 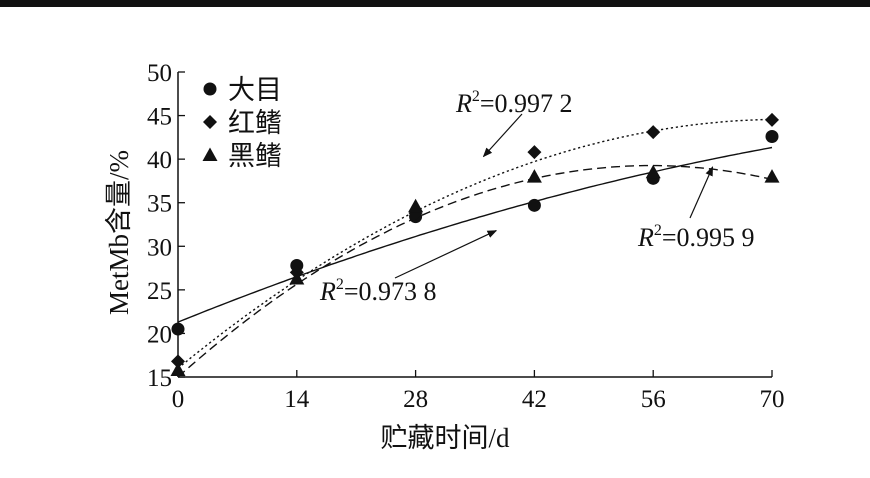 I want to click on x-tick-label: 0, so click(x=178, y=399).